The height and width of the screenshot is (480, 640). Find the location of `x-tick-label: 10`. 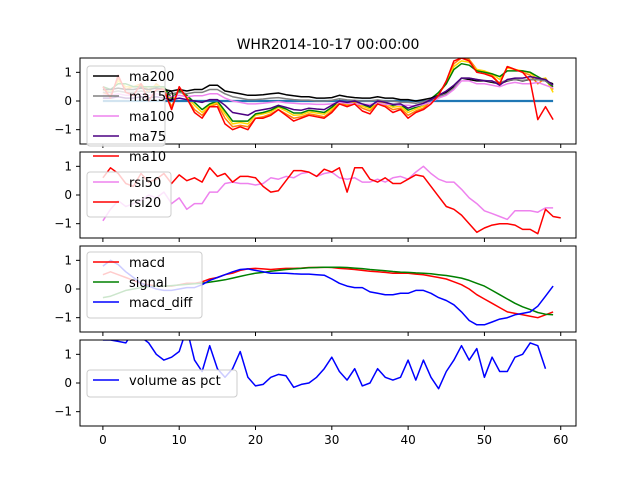

x-tick-label: 10 is located at coordinates (179, 440).